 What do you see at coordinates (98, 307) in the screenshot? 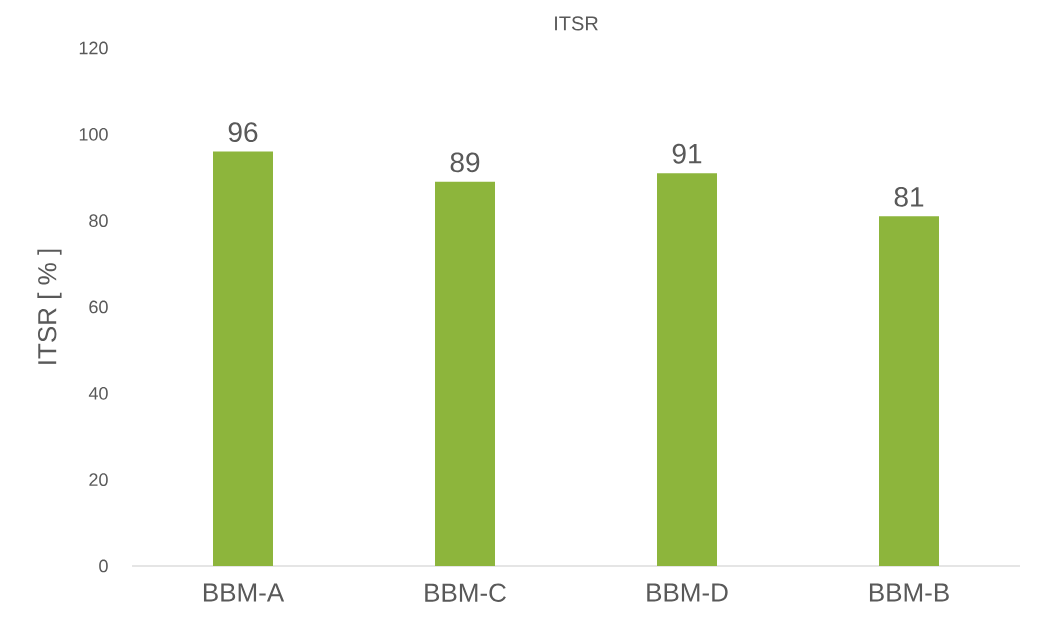
I see `y-tick-label: 60` at bounding box center [98, 307].